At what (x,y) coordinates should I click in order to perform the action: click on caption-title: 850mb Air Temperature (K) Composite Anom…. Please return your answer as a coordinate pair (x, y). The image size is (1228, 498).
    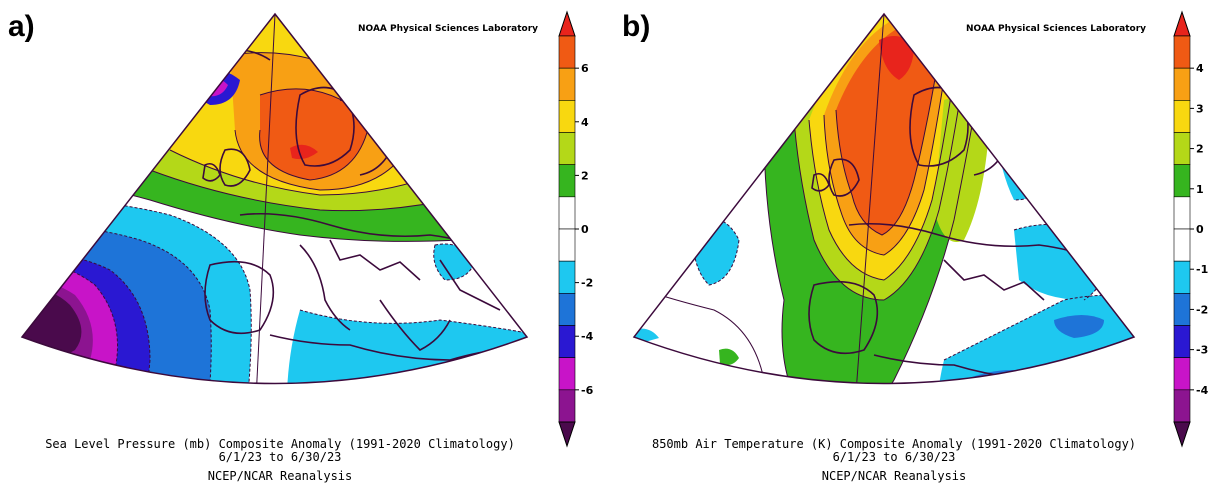
    Looking at the image, I should click on (894, 444).